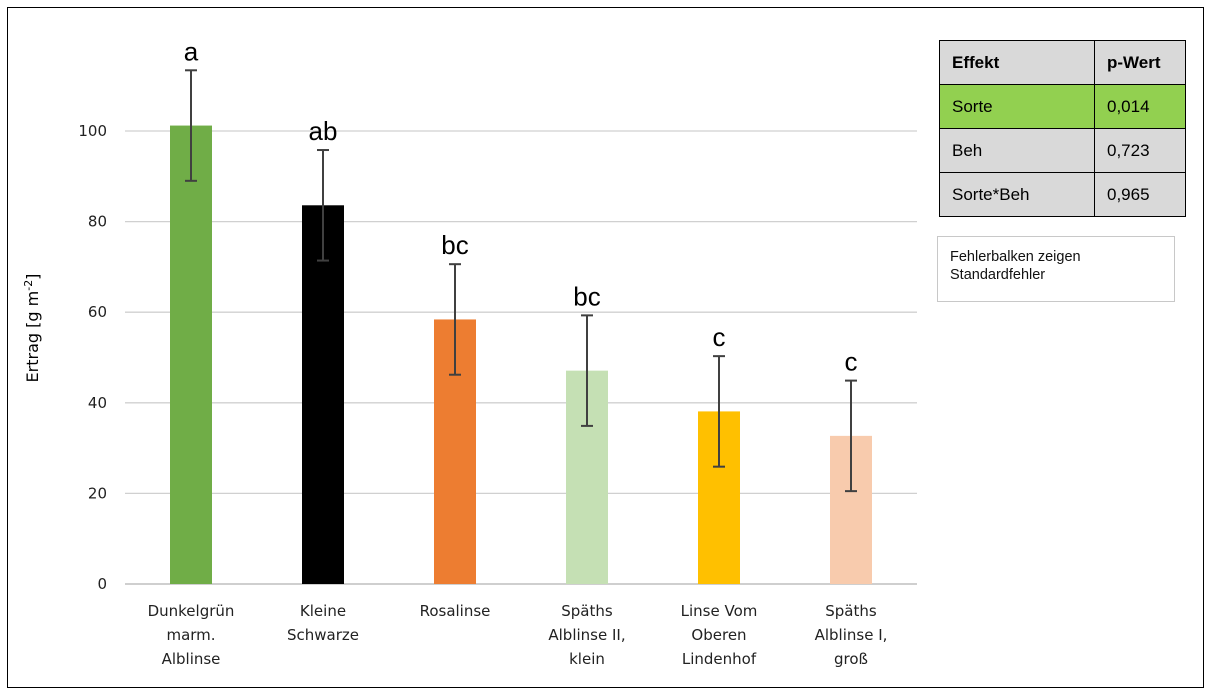 Image resolution: width=1211 pixels, height=695 pixels. Describe the element at coordinates (1017, 62) in the screenshot. I see `header-effekt: Effekt` at that location.